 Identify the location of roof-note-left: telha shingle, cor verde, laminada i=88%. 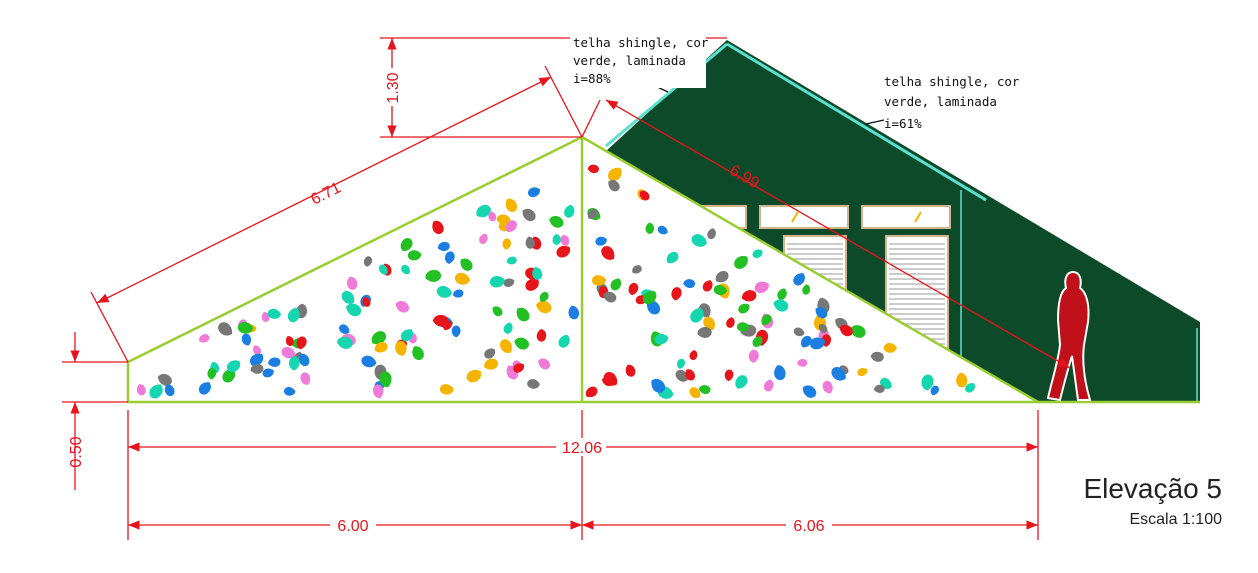
(639, 61).